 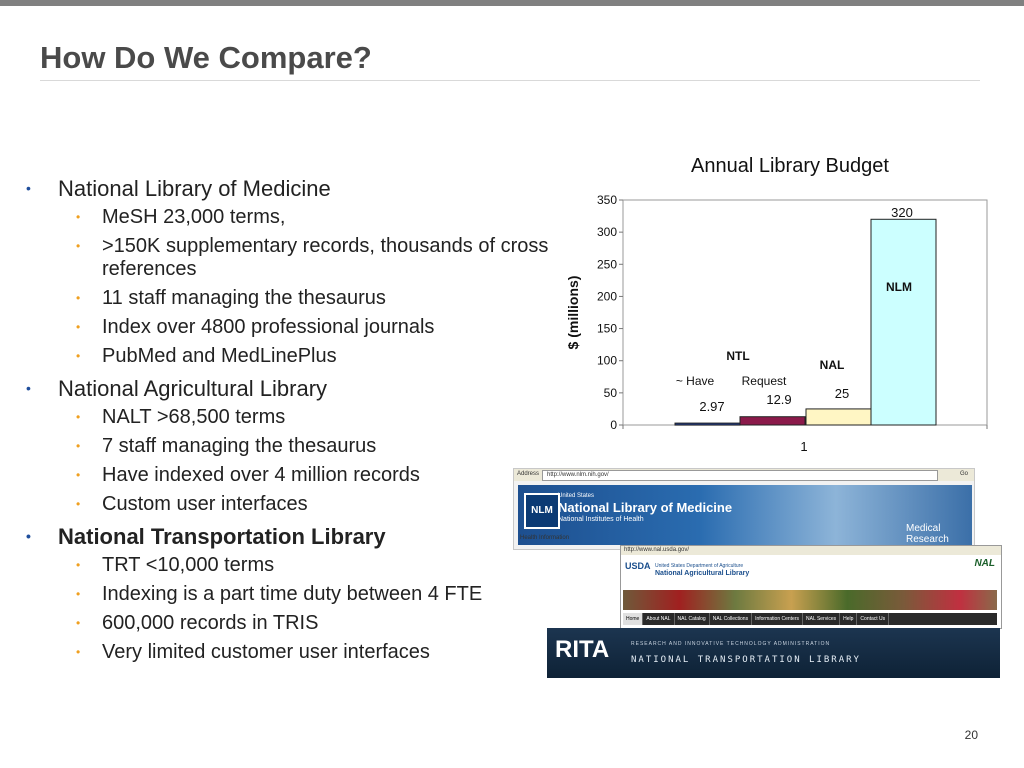 I want to click on nlm-site-name: National Library of Medicine, so click(x=645, y=507).